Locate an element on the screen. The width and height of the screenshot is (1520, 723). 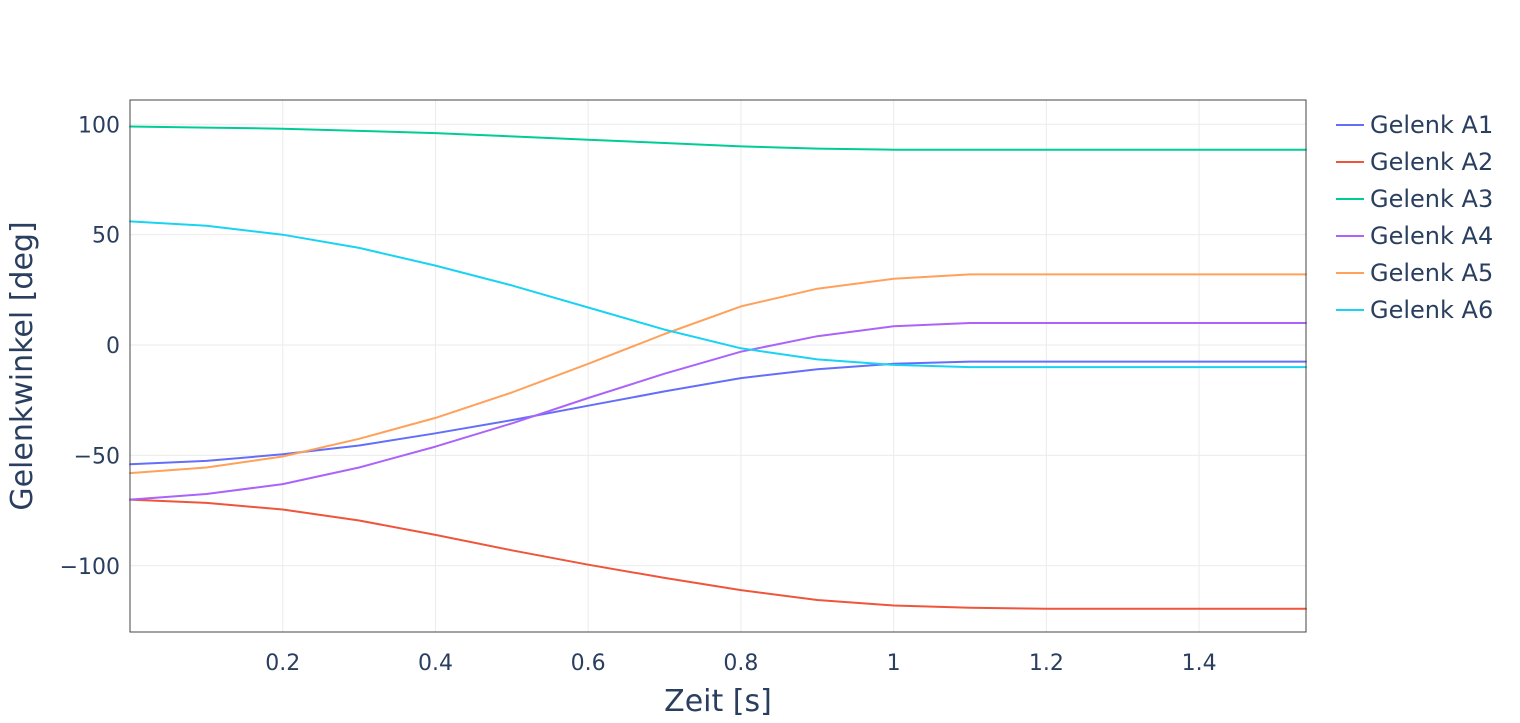
x-tick-label: 0.4 is located at coordinates (435, 663).